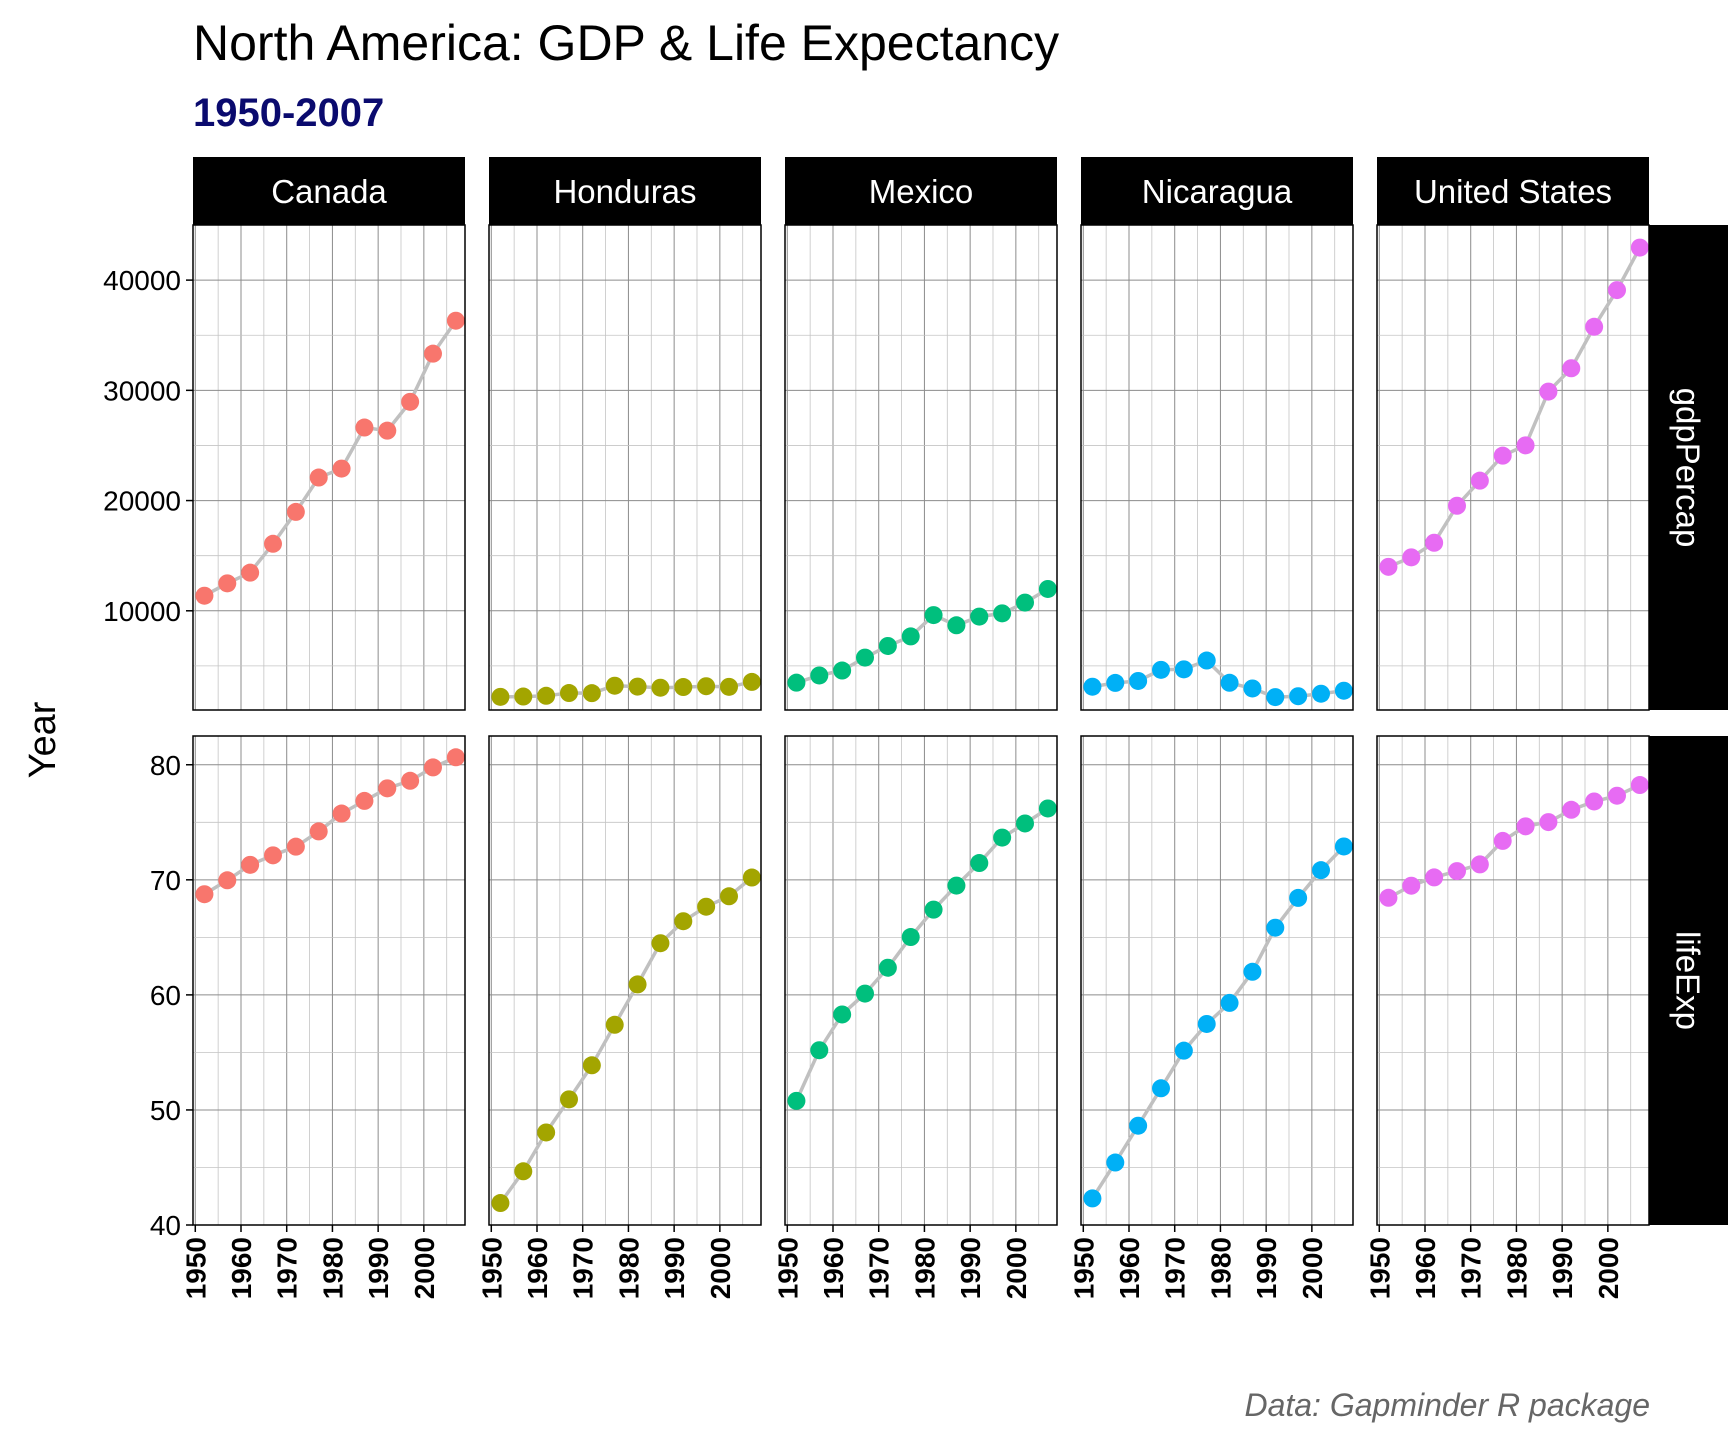 This screenshot has width=1728, height=1440. What do you see at coordinates (387, 788) in the screenshot?
I see `data-point-canada-1992` at bounding box center [387, 788].